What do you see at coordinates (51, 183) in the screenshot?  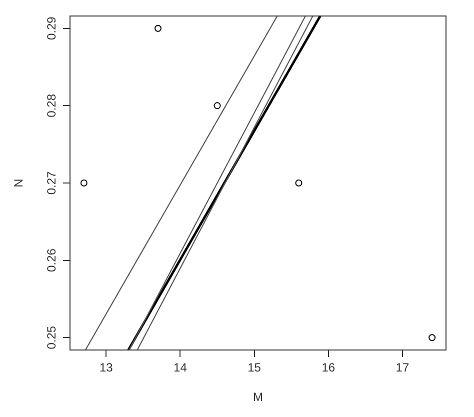 I see `y-tick-label: 0.27` at bounding box center [51, 183].